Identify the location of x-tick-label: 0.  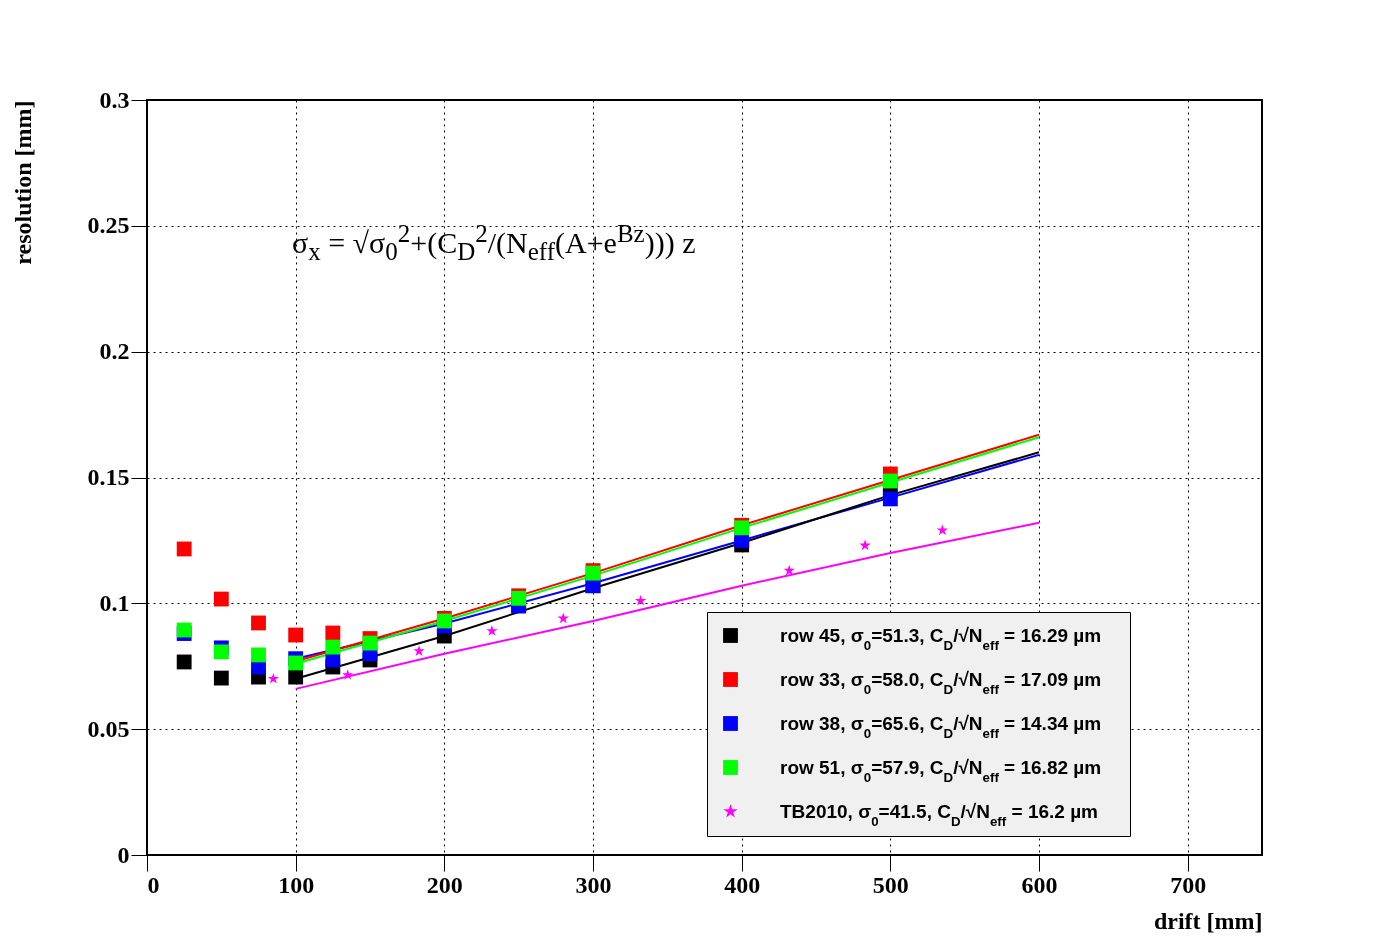
(153, 884).